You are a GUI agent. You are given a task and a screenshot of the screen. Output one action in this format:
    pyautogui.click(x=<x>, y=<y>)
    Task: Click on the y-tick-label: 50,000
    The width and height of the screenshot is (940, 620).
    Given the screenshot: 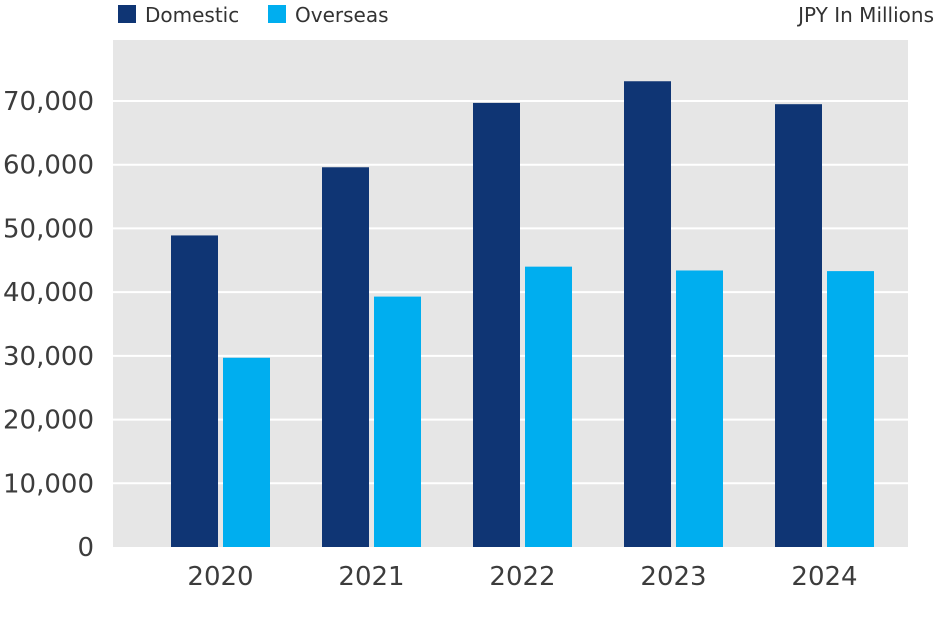 What is the action you would take?
    pyautogui.click(x=48, y=229)
    